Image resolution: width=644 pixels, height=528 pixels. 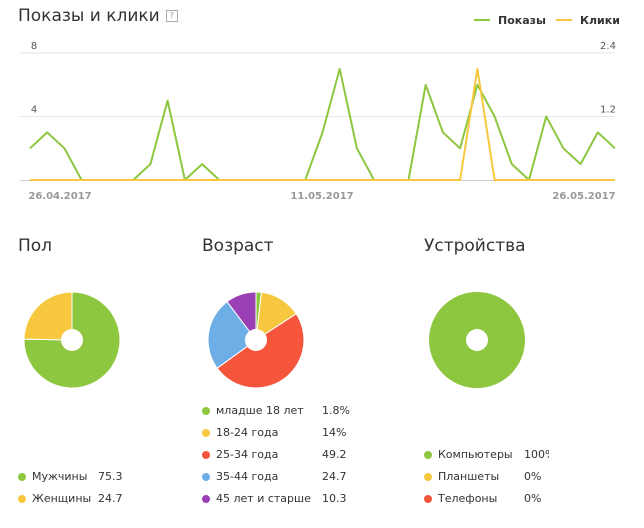 I want to click on legend-clicks: Клики, so click(x=588, y=20).